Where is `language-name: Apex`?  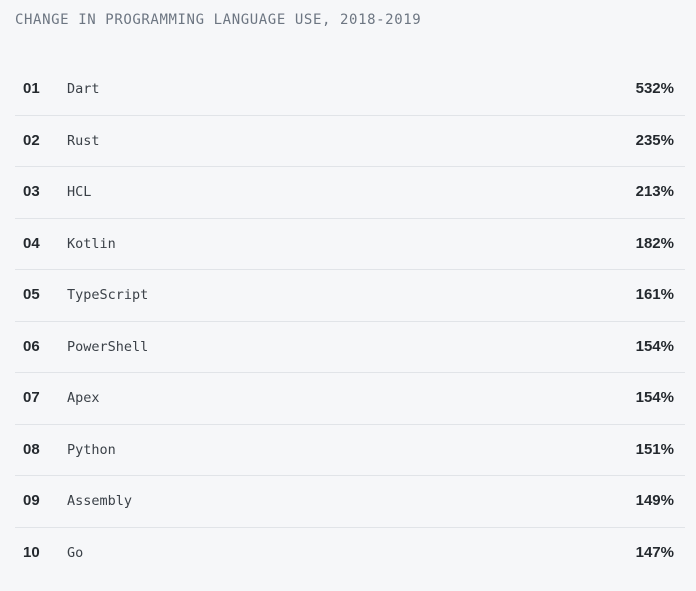
language-name: Apex is located at coordinates (83, 398).